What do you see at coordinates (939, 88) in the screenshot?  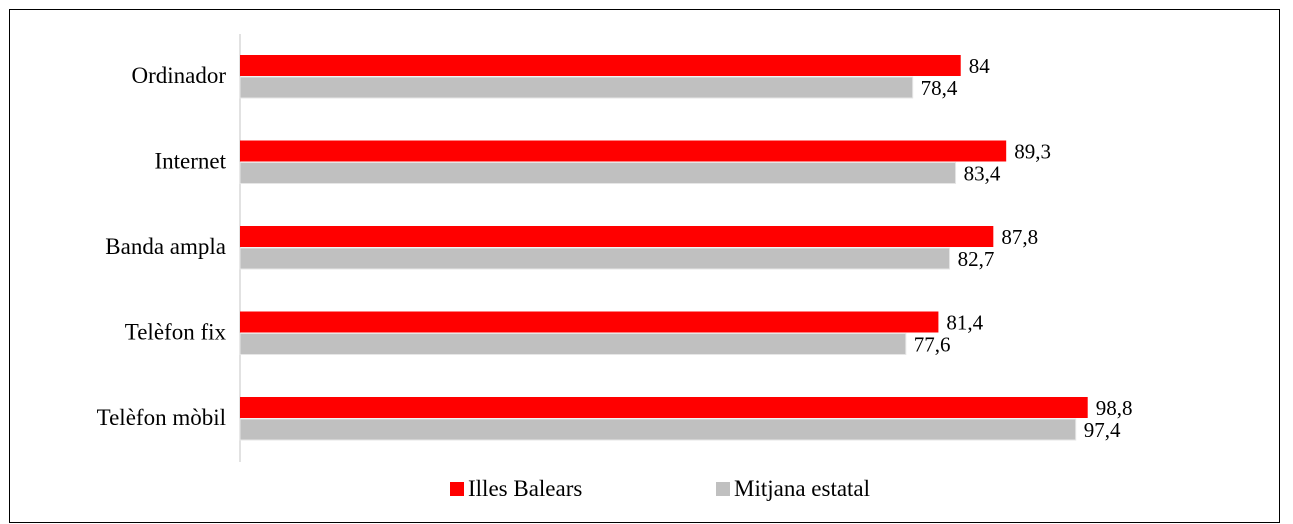 I see `data-label-mitjana-estatal-ordinador: 78,4` at bounding box center [939, 88].